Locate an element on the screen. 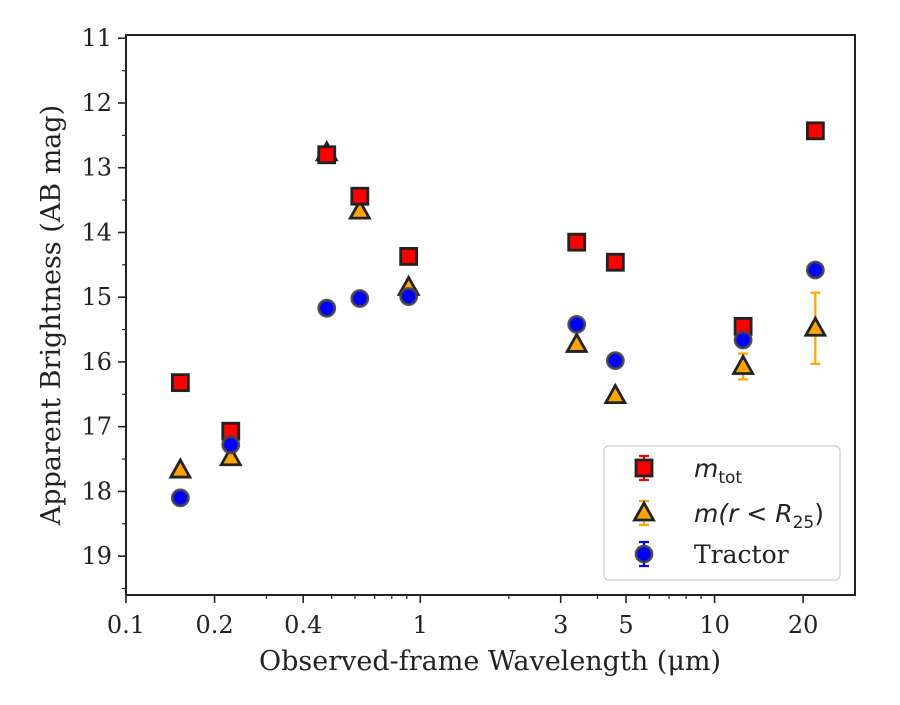  x-tick-label: 5 is located at coordinates (625, 625).